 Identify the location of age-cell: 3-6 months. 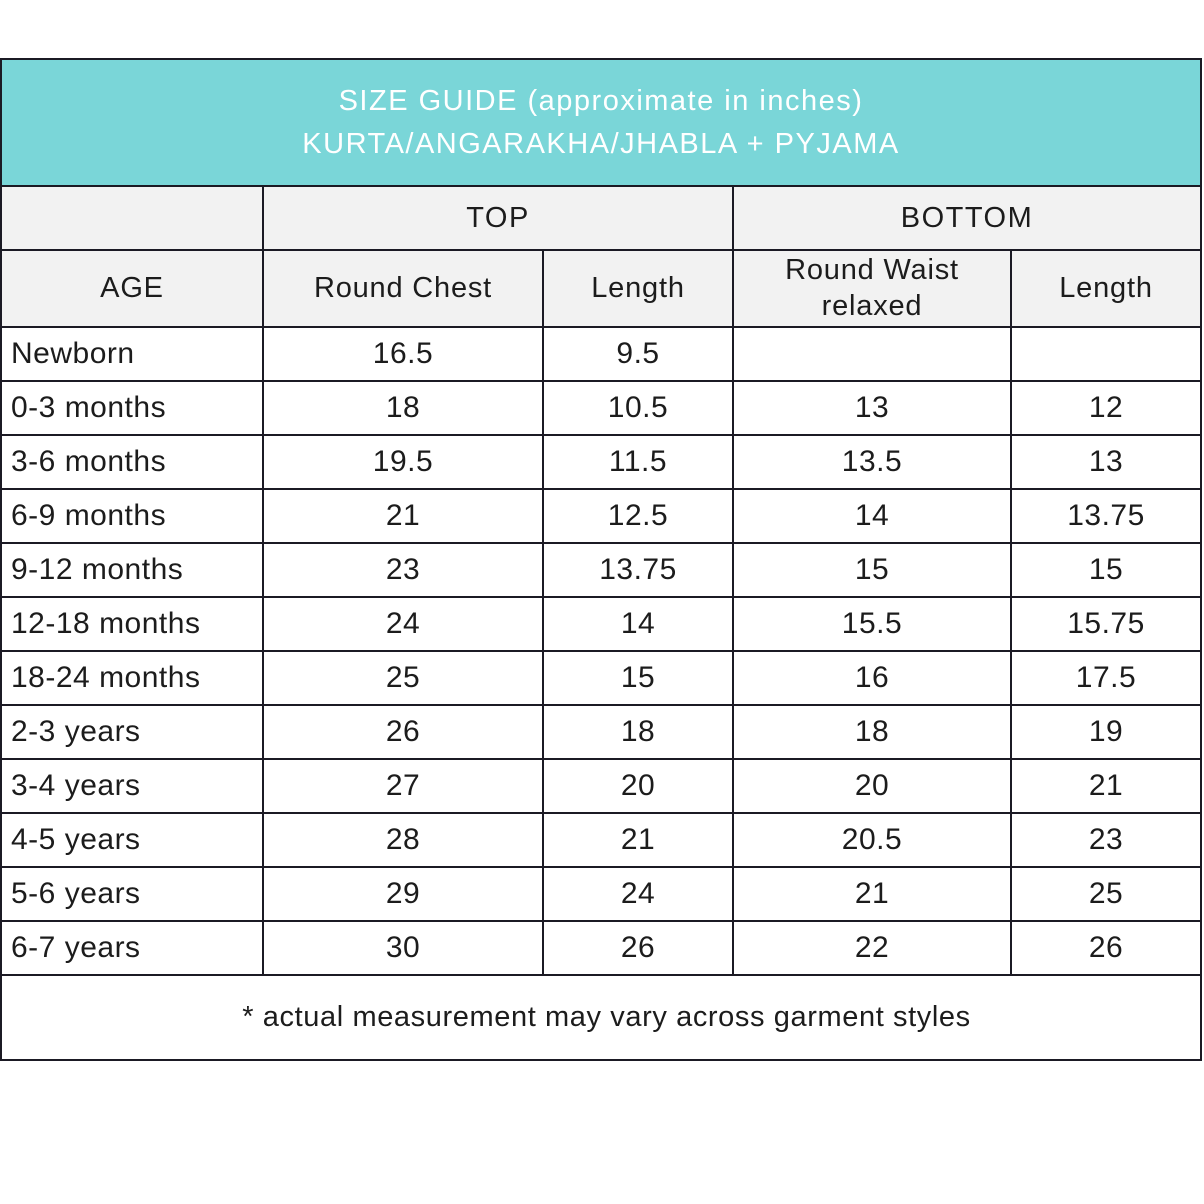
(132, 461).